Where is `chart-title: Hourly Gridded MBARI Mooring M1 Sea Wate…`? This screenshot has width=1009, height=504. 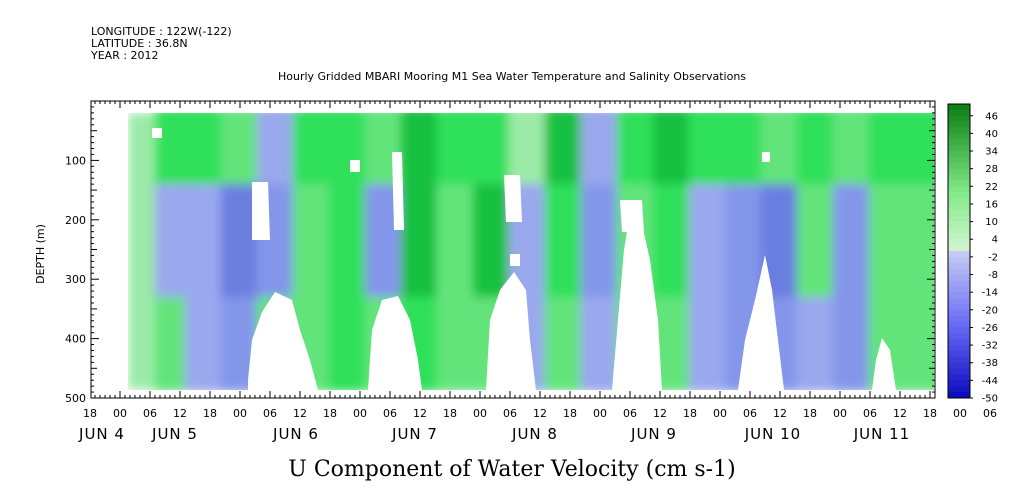 chart-title: Hourly Gridded MBARI Mooring M1 Sea Wate… is located at coordinates (512, 76).